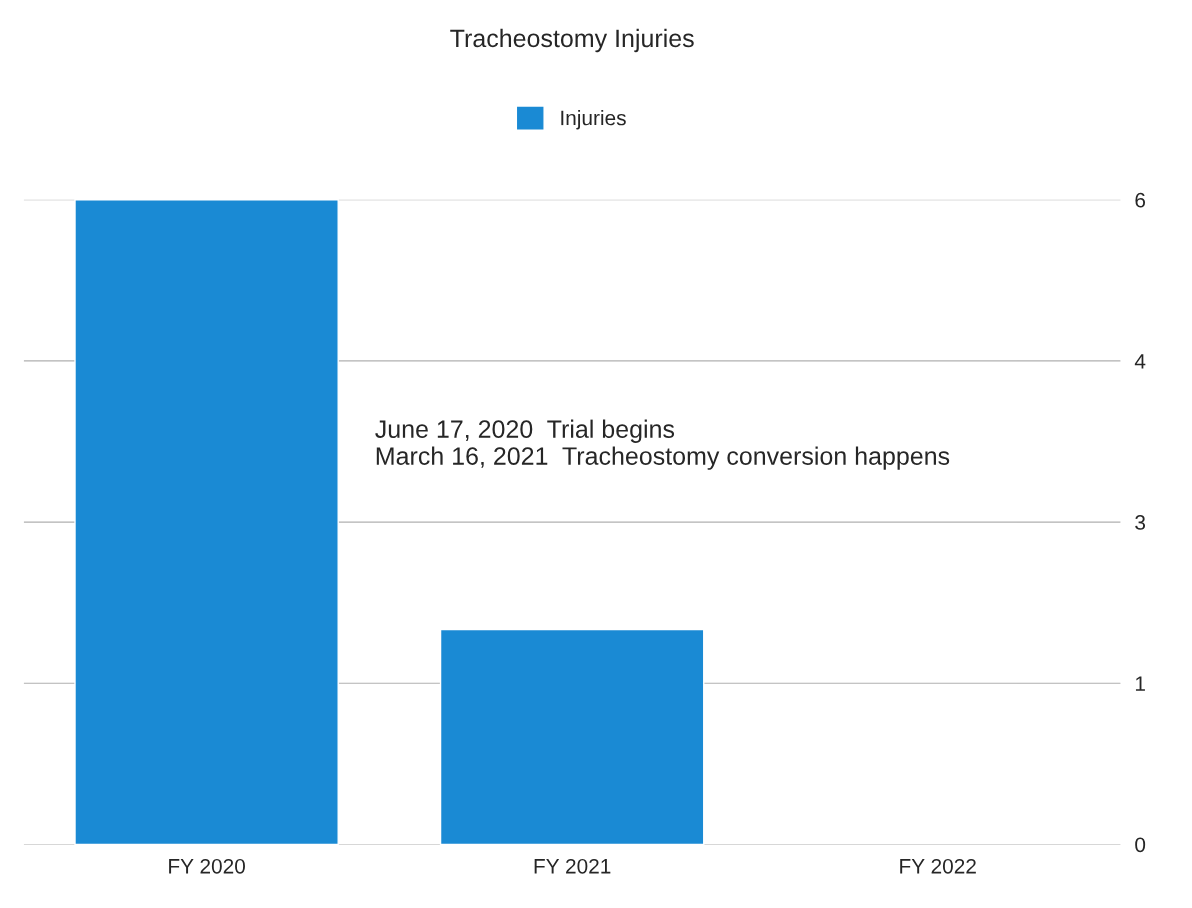  Describe the element at coordinates (593, 120) in the screenshot. I see `legend-label: Injuries` at that location.